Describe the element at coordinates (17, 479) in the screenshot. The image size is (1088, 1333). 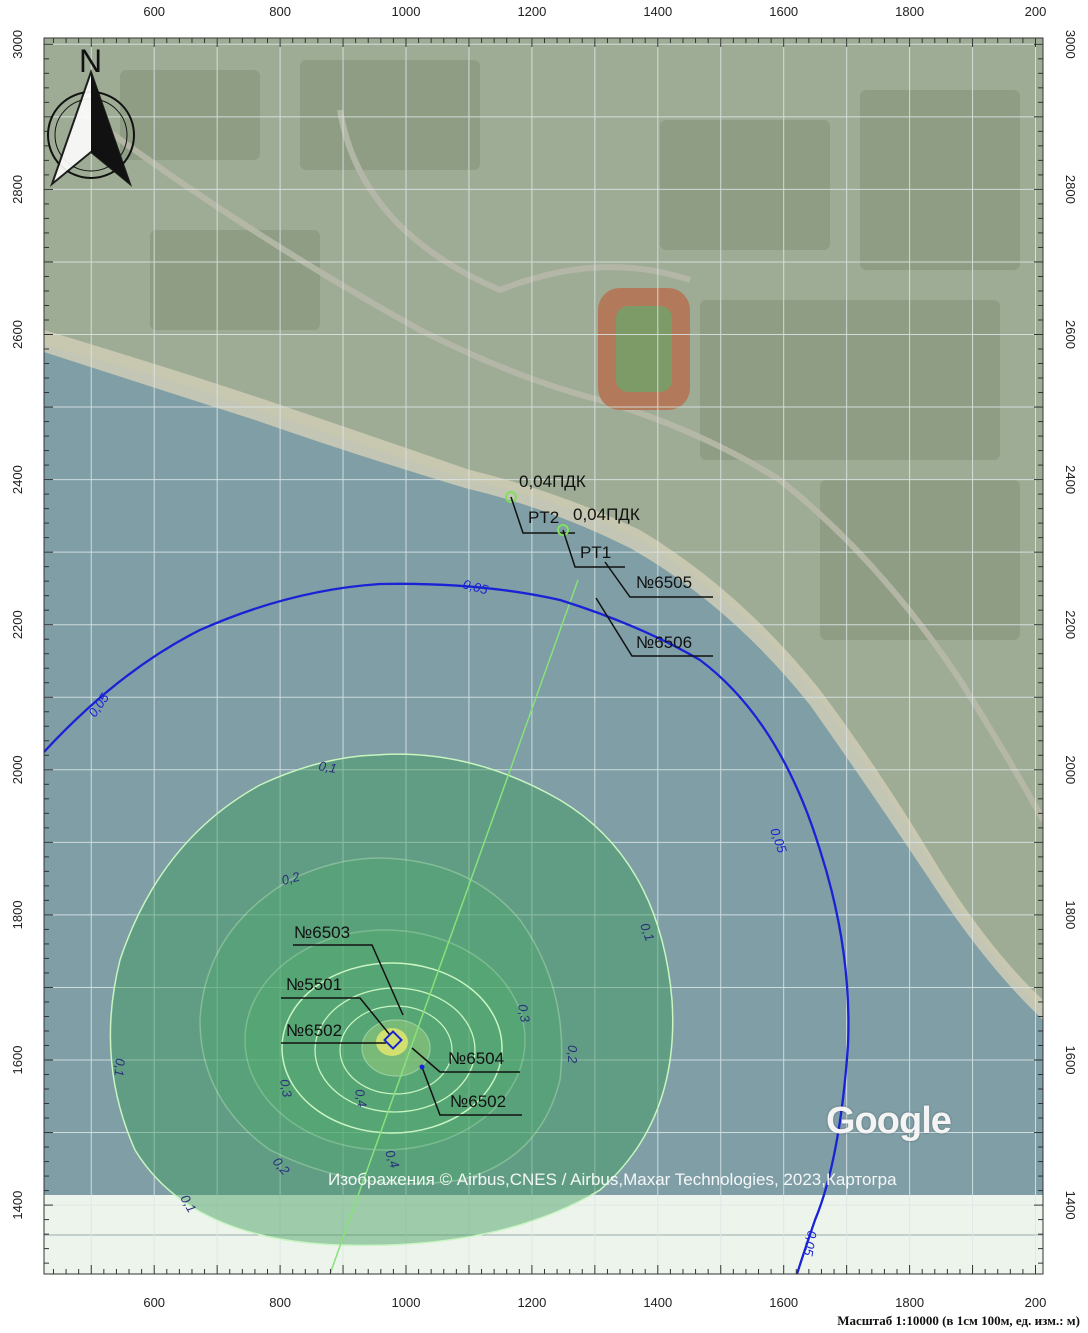
I see `y-tick-label-left: 2400` at that location.